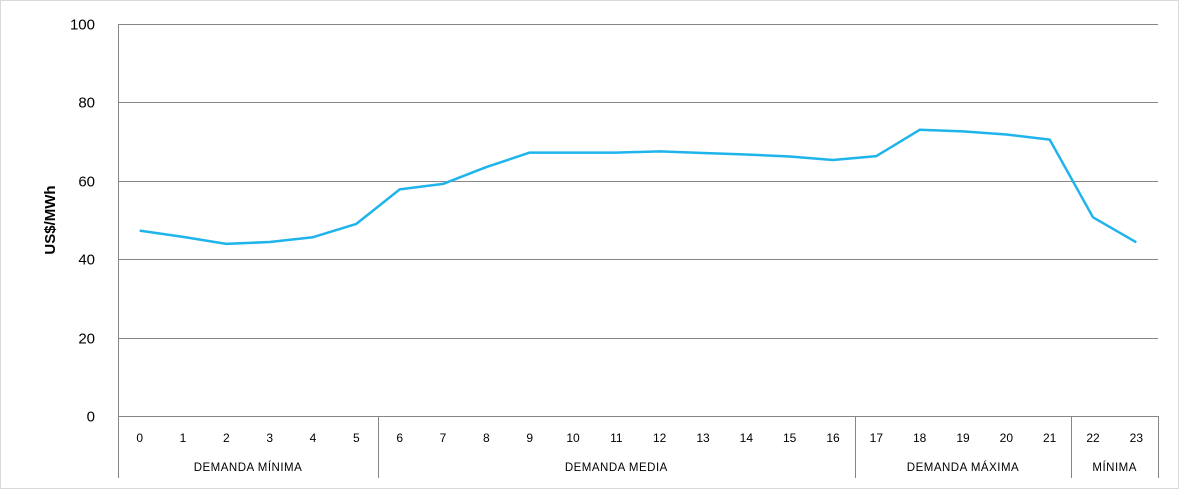 The width and height of the screenshot is (1179, 490). Describe the element at coordinates (269, 438) in the screenshot. I see `x-tick-label: 3` at that location.